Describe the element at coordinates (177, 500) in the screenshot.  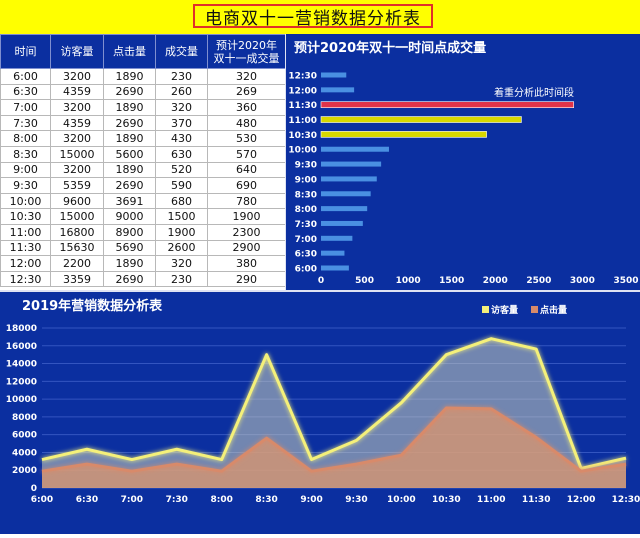
I see `area-x-tick: 7:30` at that location.